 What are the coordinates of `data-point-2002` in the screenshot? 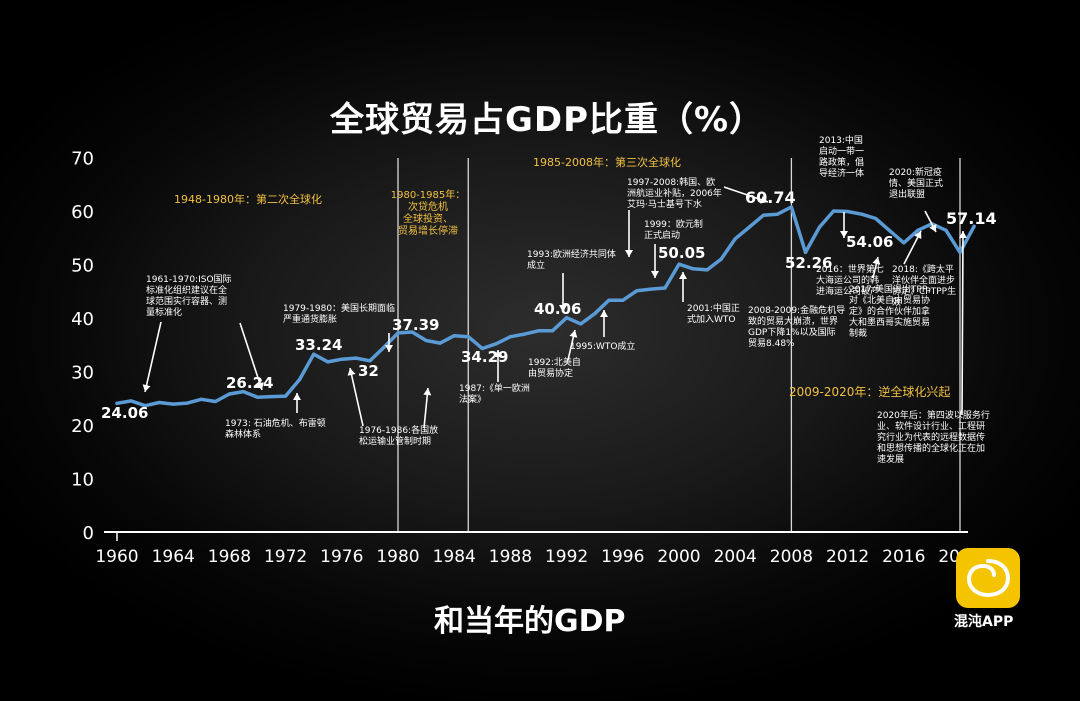 It's located at (707, 270).